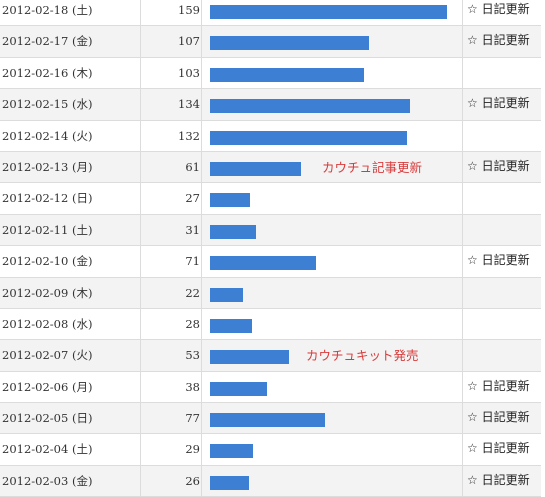 The height and width of the screenshot is (497, 545). I want to click on date-cell: 2012-02-10 (金), so click(47, 261).